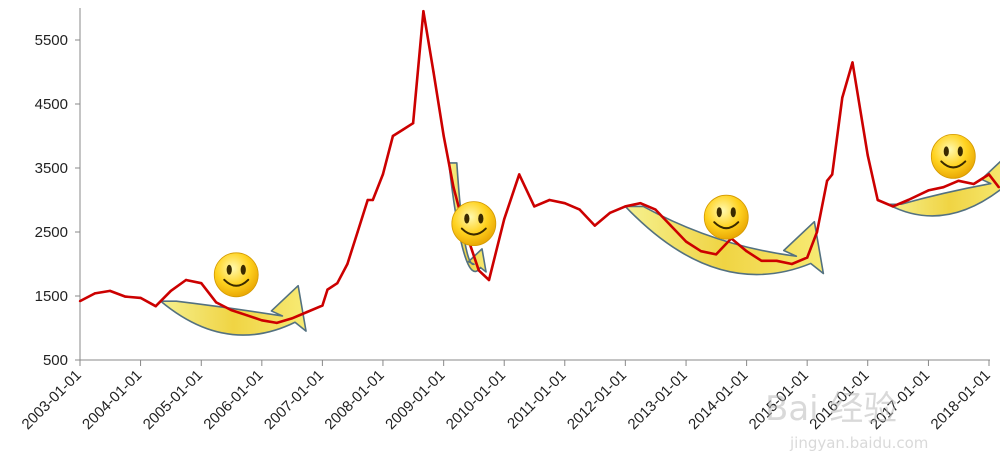 This screenshot has height=463, width=1000. I want to click on y-tick-label: 1500, so click(51, 296).